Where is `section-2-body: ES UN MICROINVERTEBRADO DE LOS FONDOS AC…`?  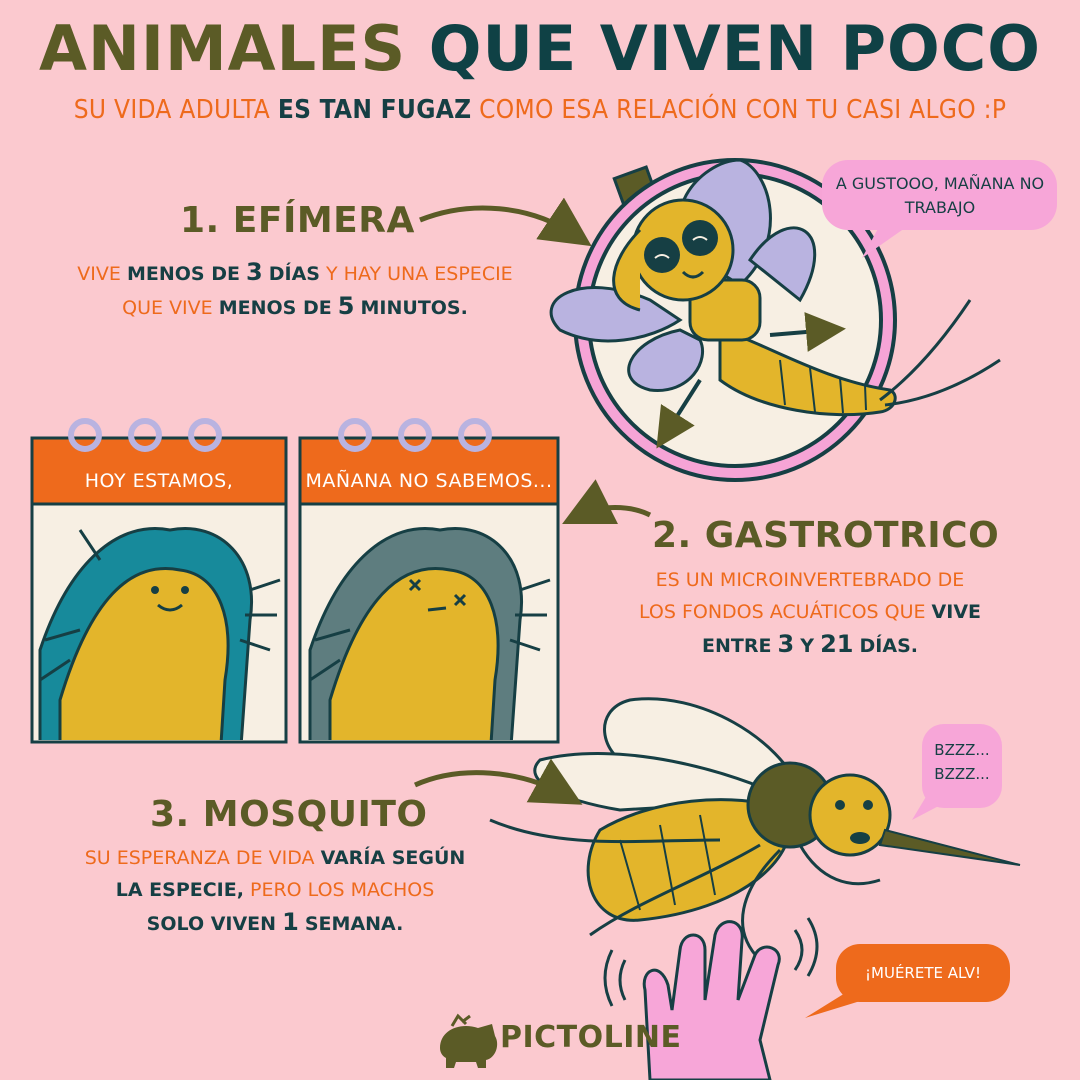 section-2-body: ES UN MICROINVERTEBRADO DE LOS FONDOS AC… is located at coordinates (810, 613).